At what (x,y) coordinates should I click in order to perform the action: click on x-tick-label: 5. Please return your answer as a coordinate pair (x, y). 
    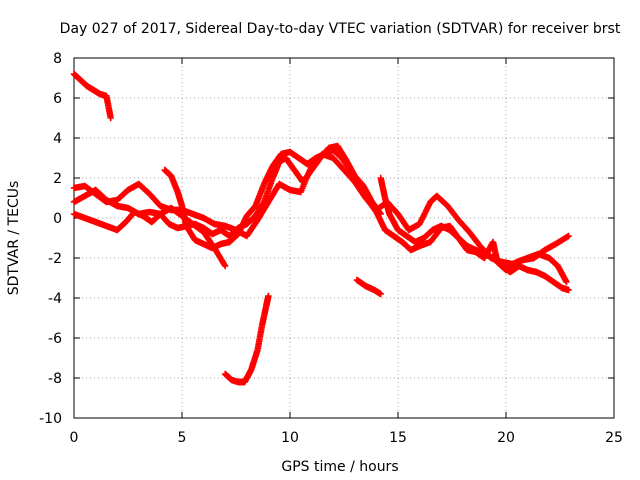
    Looking at the image, I should click on (182, 438).